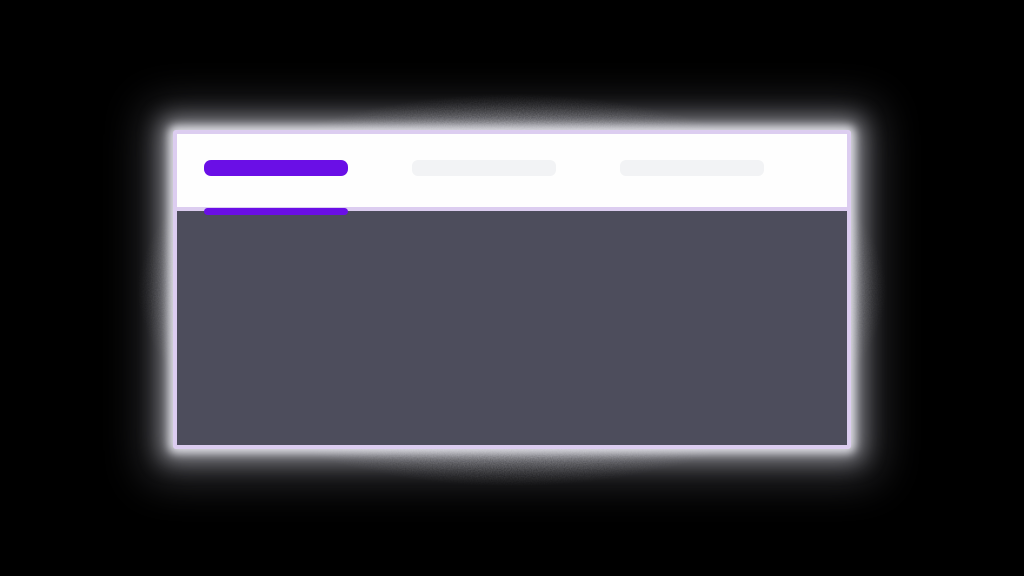 The image size is (1024, 576). I want to click on tab-active-skeleton, so click(276, 168).